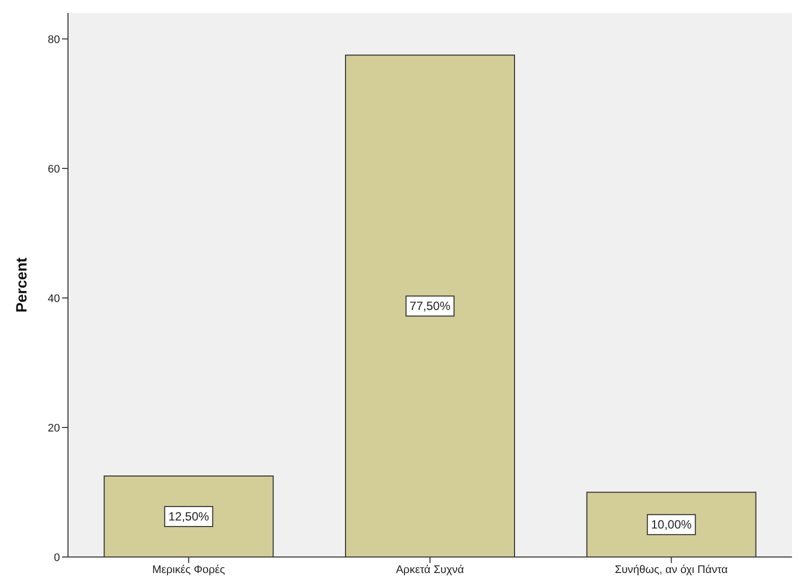  What do you see at coordinates (189, 570) in the screenshot?
I see `x-tick-label: Μερικές Φορές` at bounding box center [189, 570].